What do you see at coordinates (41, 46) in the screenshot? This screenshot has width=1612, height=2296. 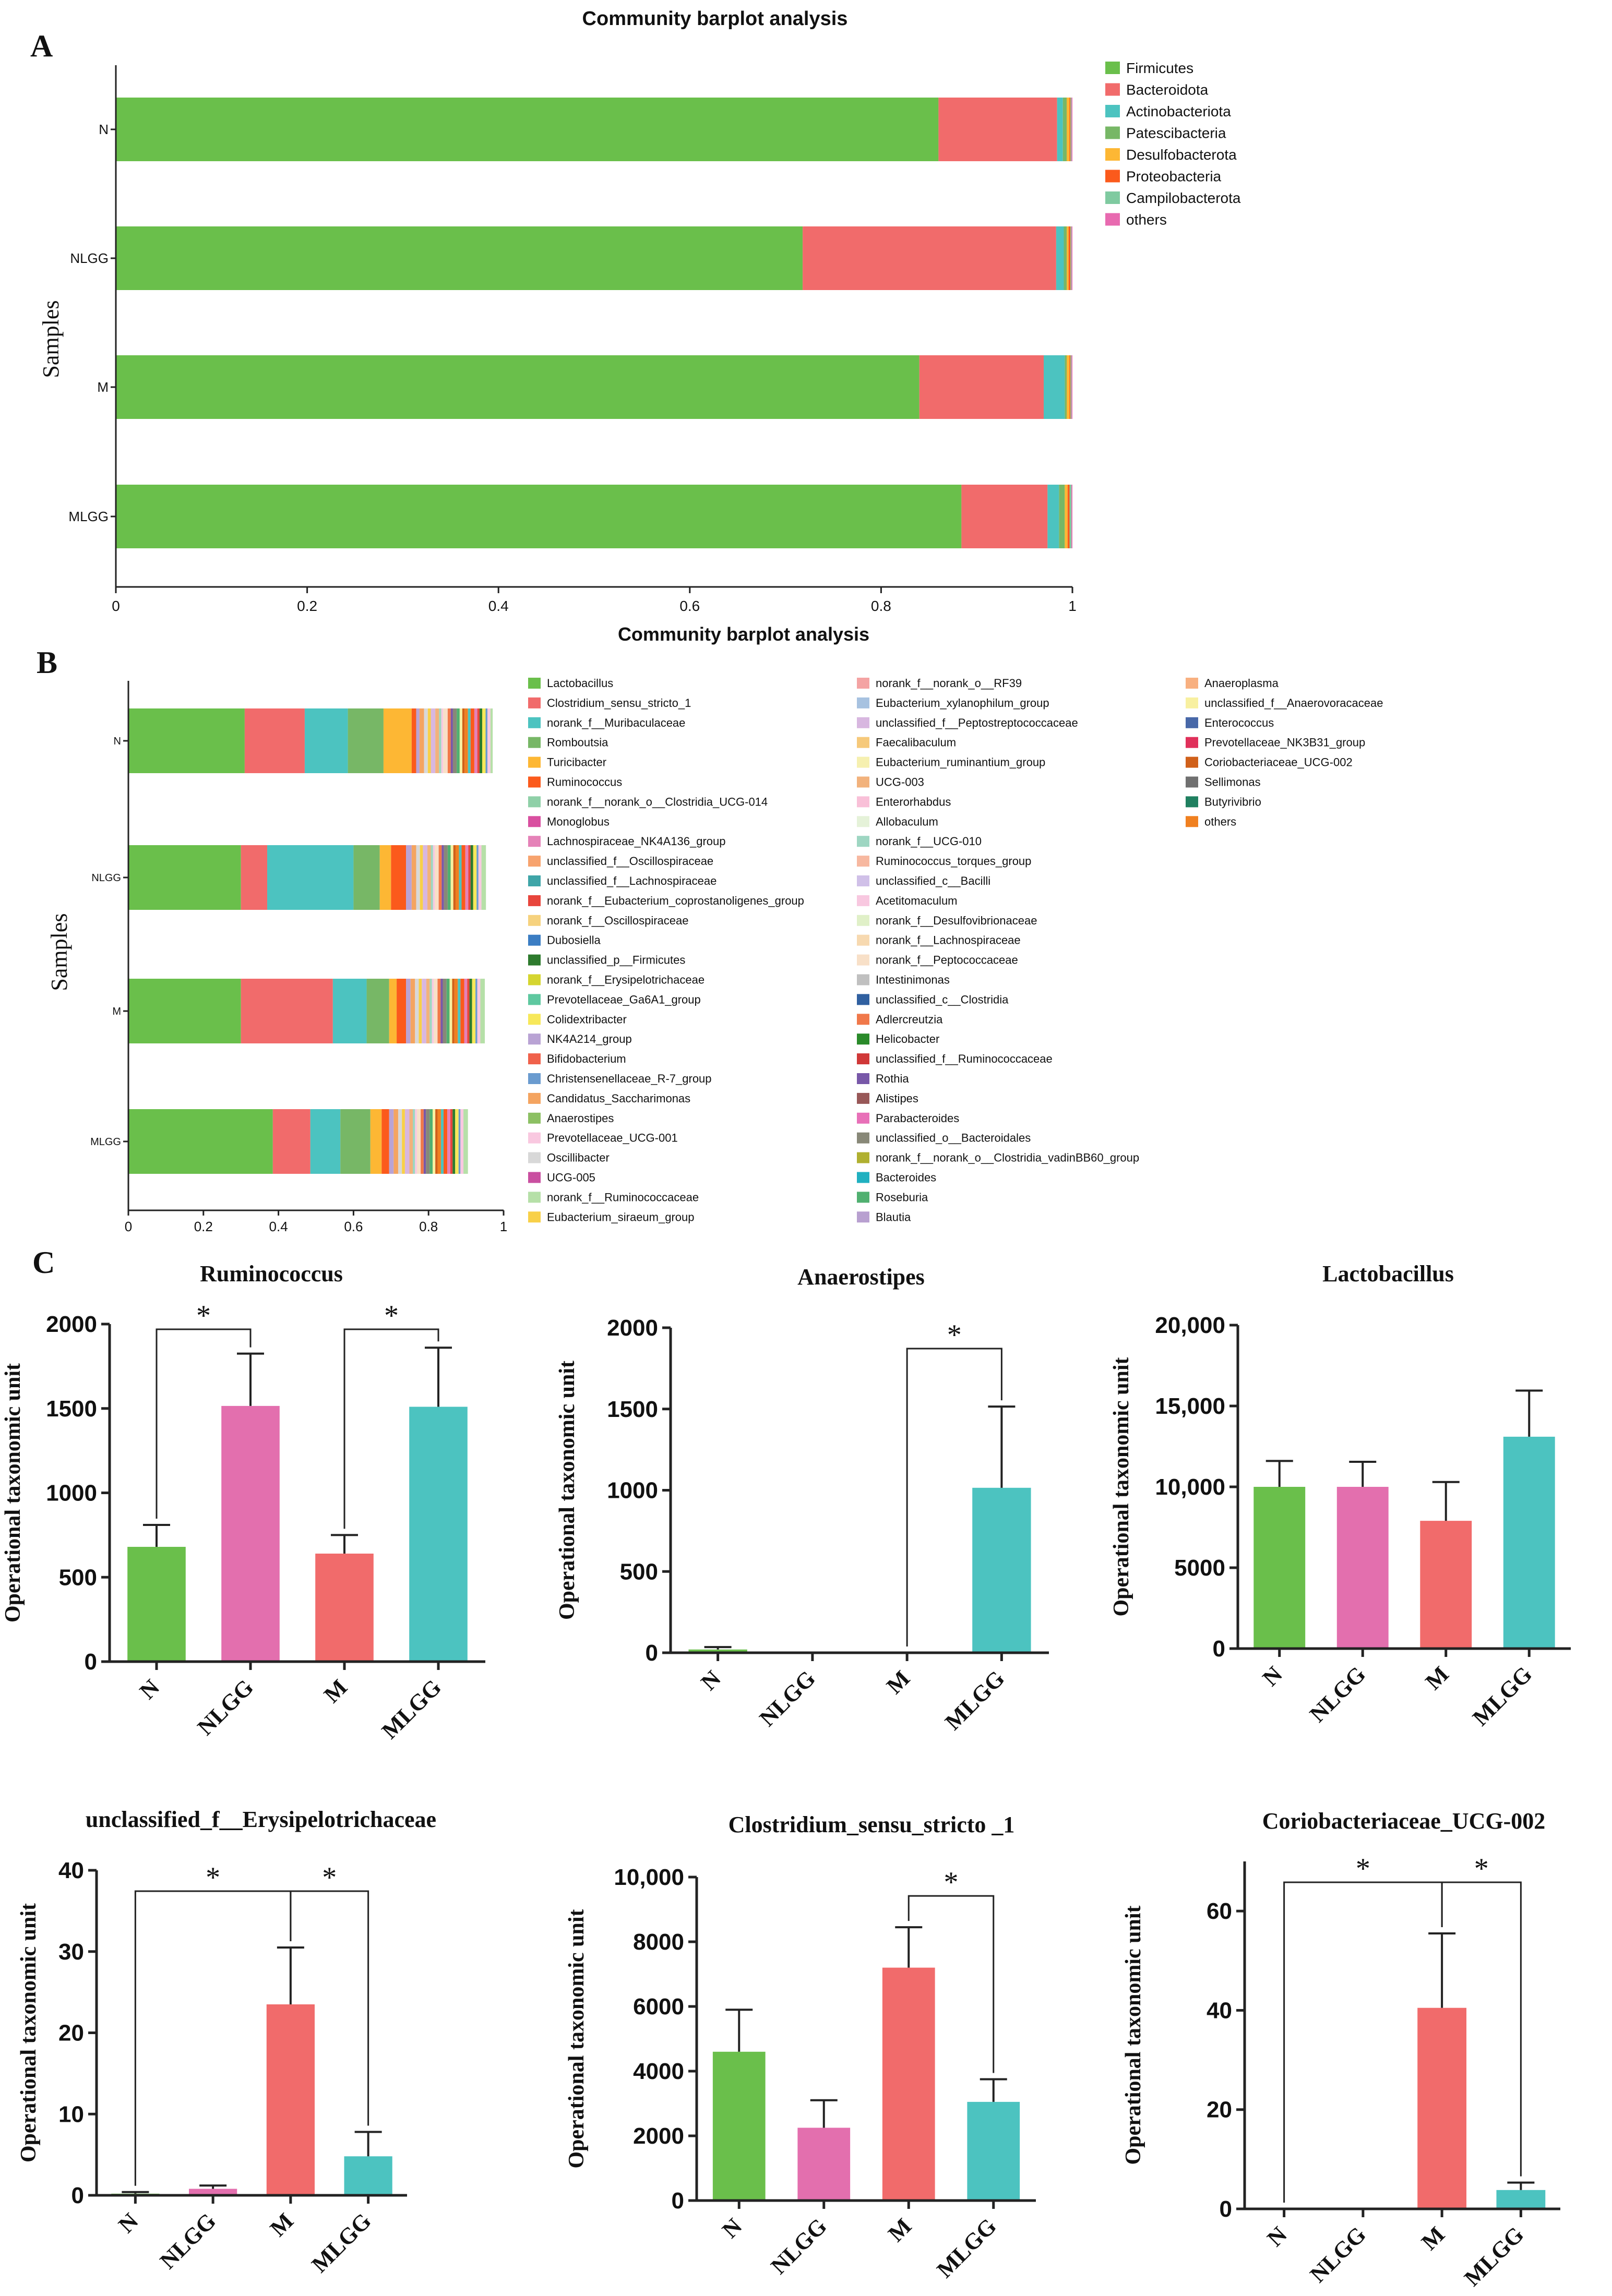 I see `panel-label-a: A` at bounding box center [41, 46].